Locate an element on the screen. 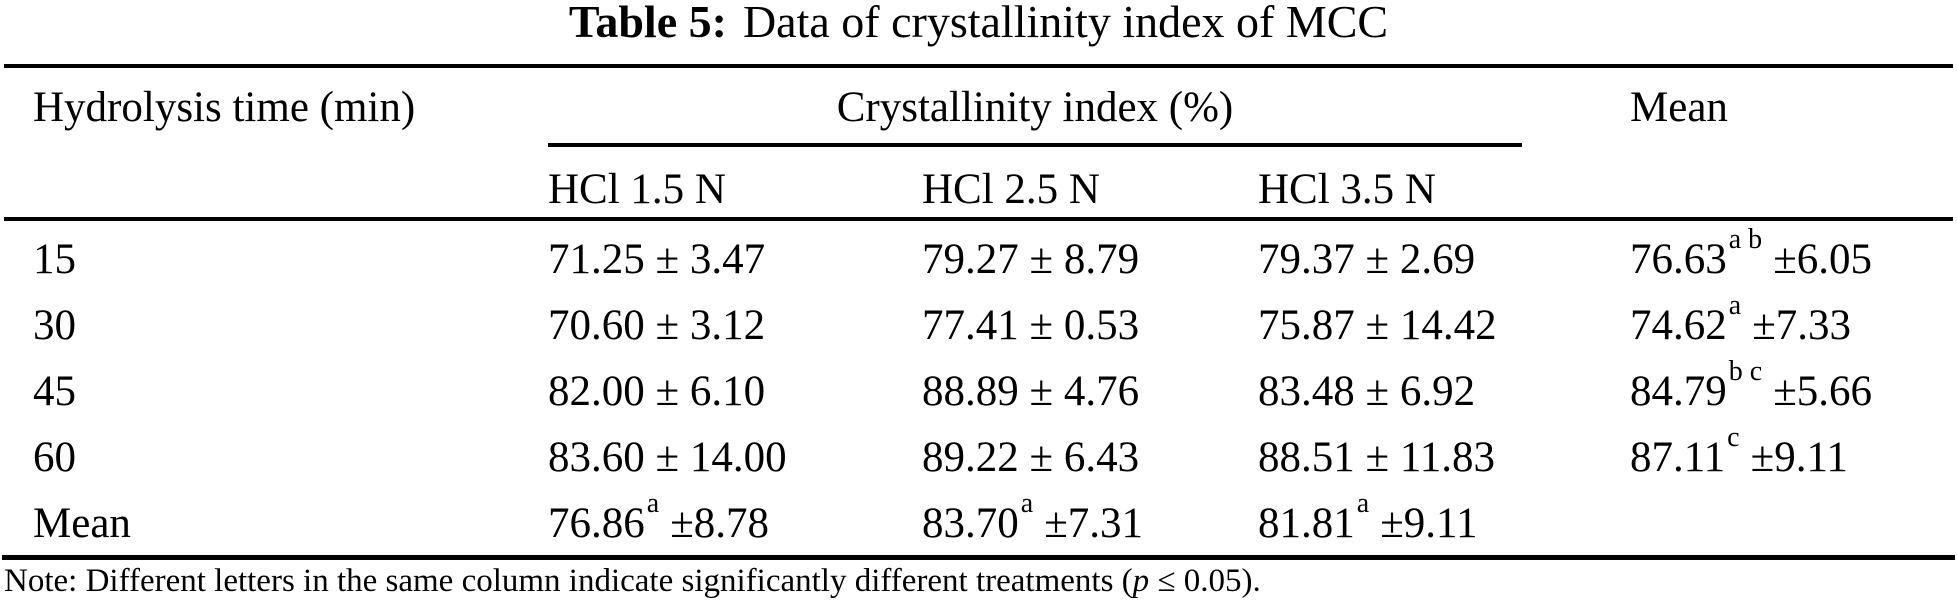 The width and height of the screenshot is (1957, 606). significance-letters: a b is located at coordinates (1745, 239).